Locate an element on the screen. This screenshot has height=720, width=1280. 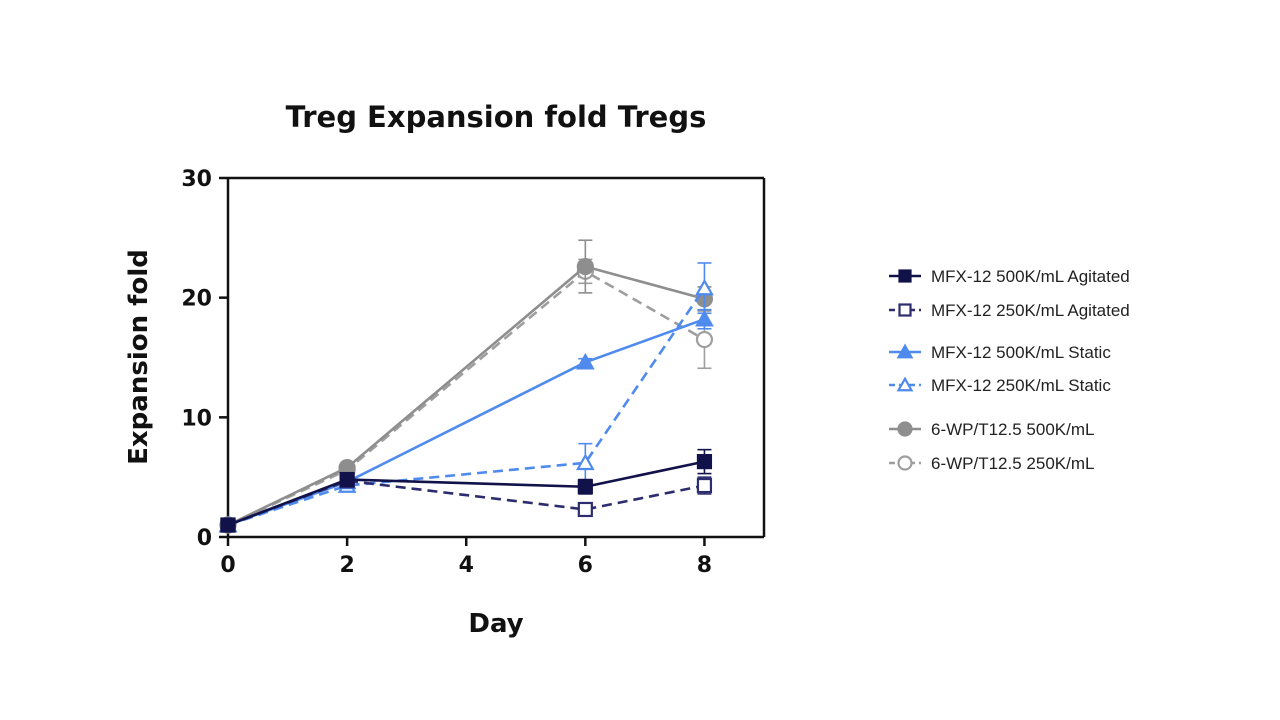
legend-label: MFX-12 250K/mL Agitated is located at coordinates (1030, 310).